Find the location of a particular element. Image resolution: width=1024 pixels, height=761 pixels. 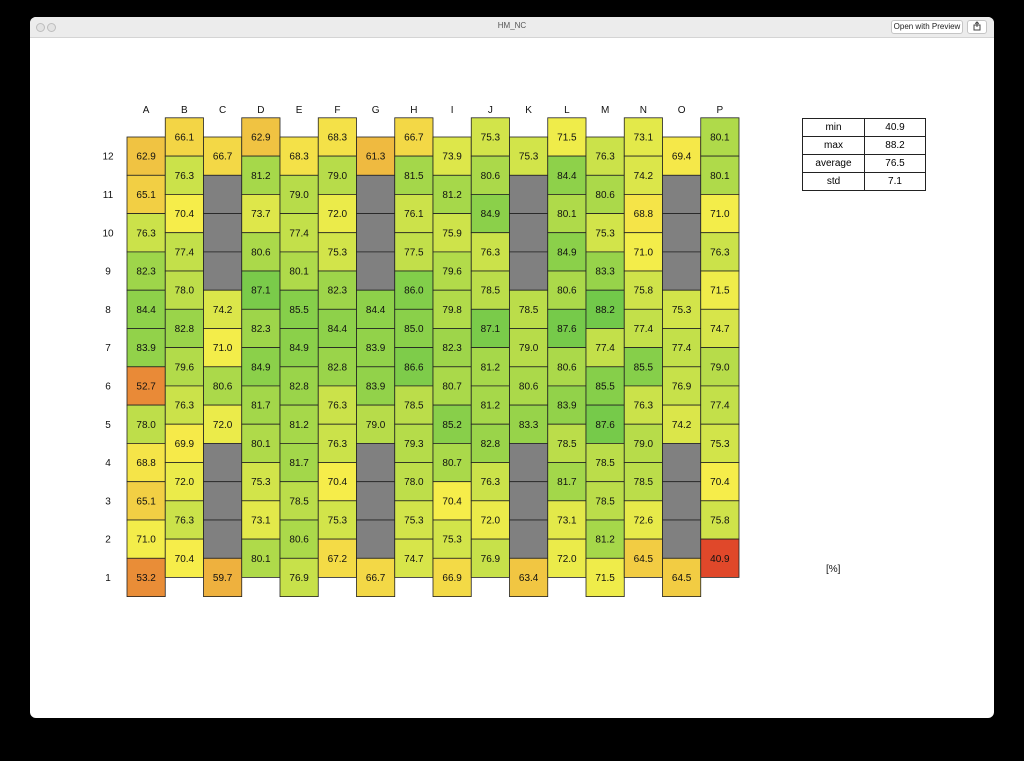

column-label: O is located at coordinates (682, 110).